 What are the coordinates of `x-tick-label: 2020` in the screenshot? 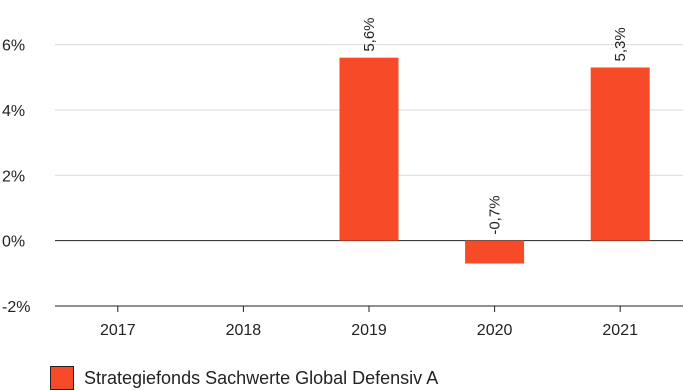 It's located at (495, 330).